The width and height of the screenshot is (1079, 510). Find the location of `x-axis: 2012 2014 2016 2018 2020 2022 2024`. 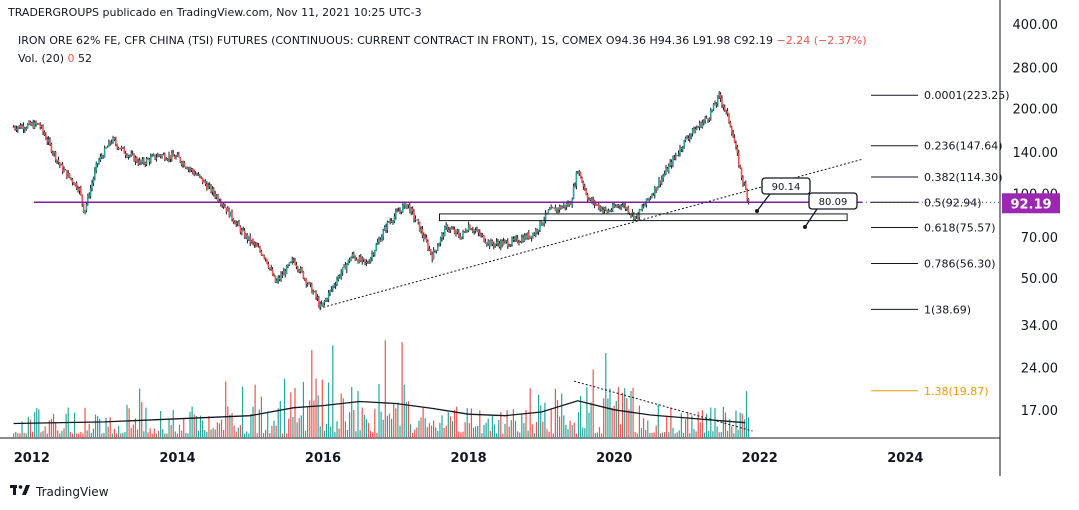

x-axis: 2012 2014 2016 2018 2020 2022 2024 is located at coordinates (469, 458).